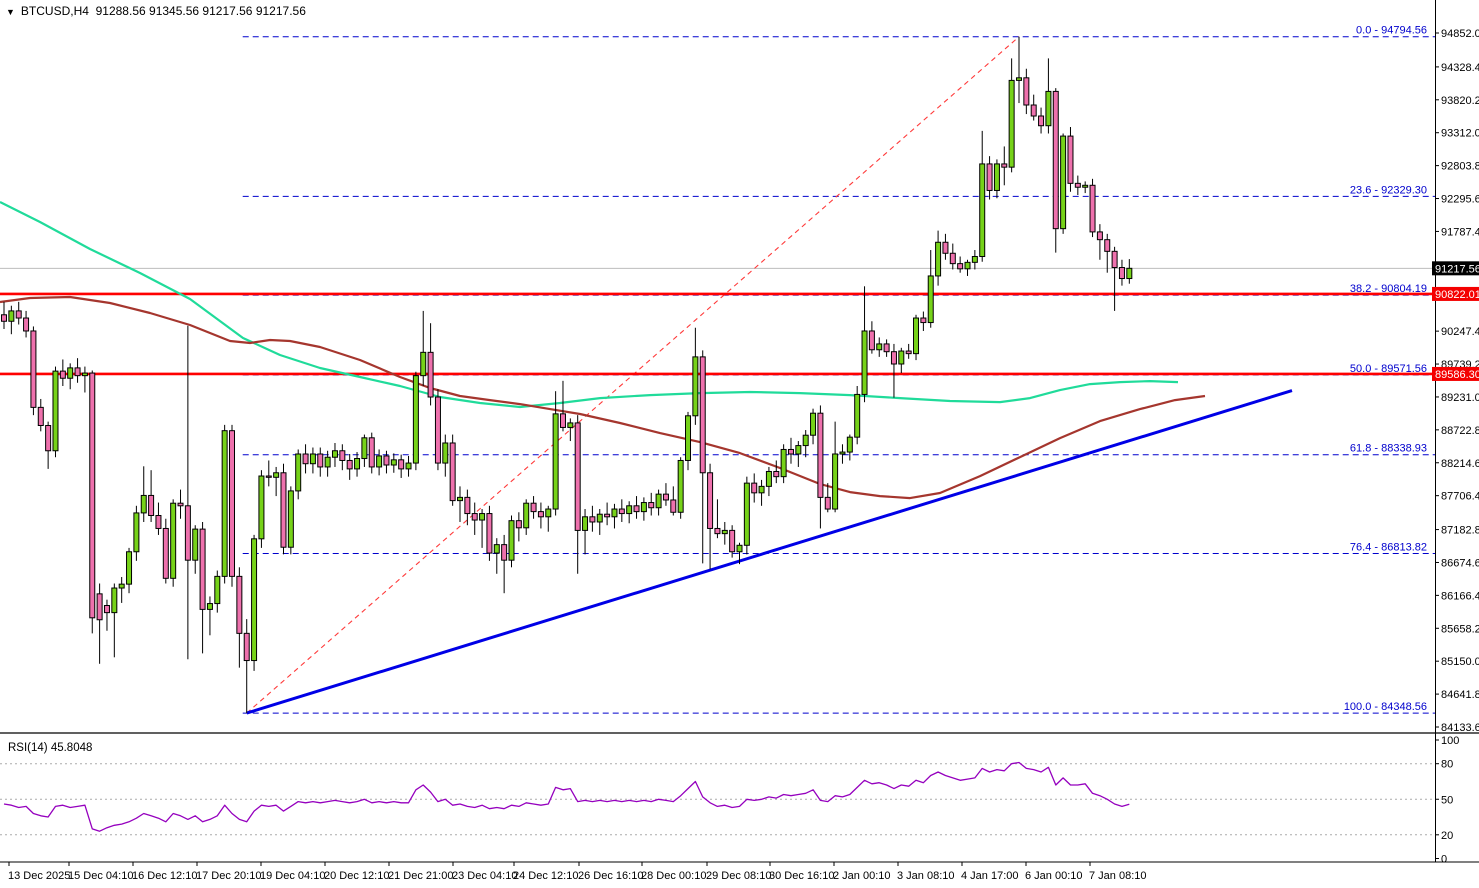 This screenshot has height=888, width=1479. Describe the element at coordinates (1388, 547) in the screenshot. I see `fib-level-label: 76.4 - 86813.82` at that location.